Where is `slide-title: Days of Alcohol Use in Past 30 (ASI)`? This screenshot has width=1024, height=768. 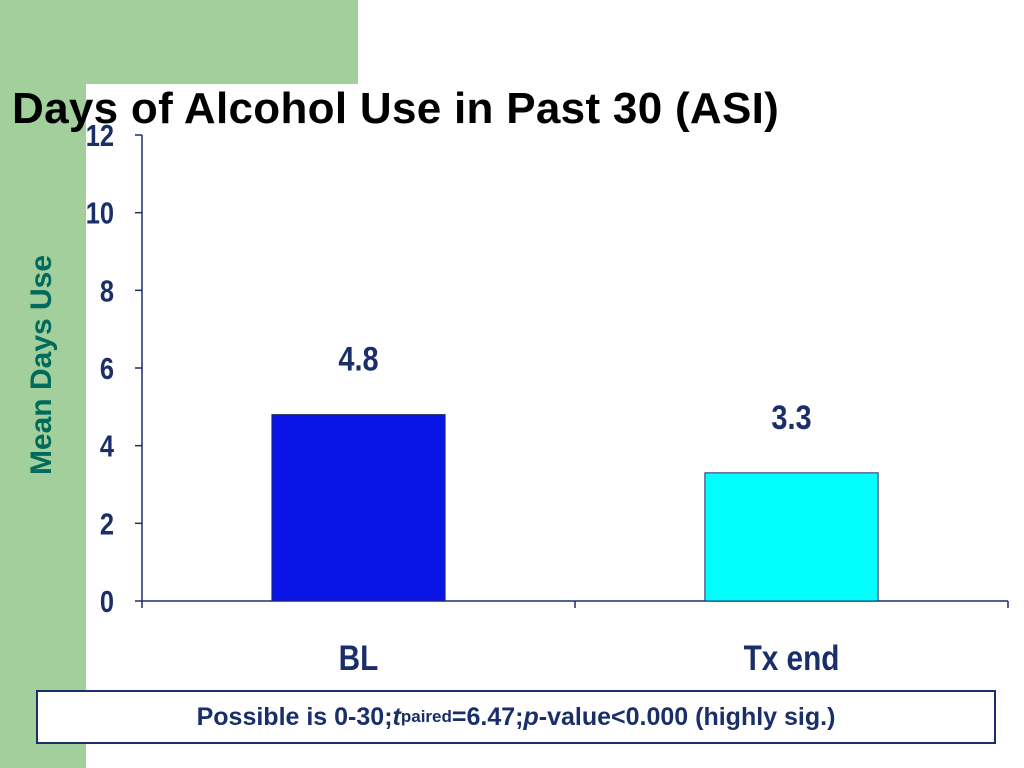 slide-title: Days of Alcohol Use in Past 30 (ASI) is located at coordinates (396, 108).